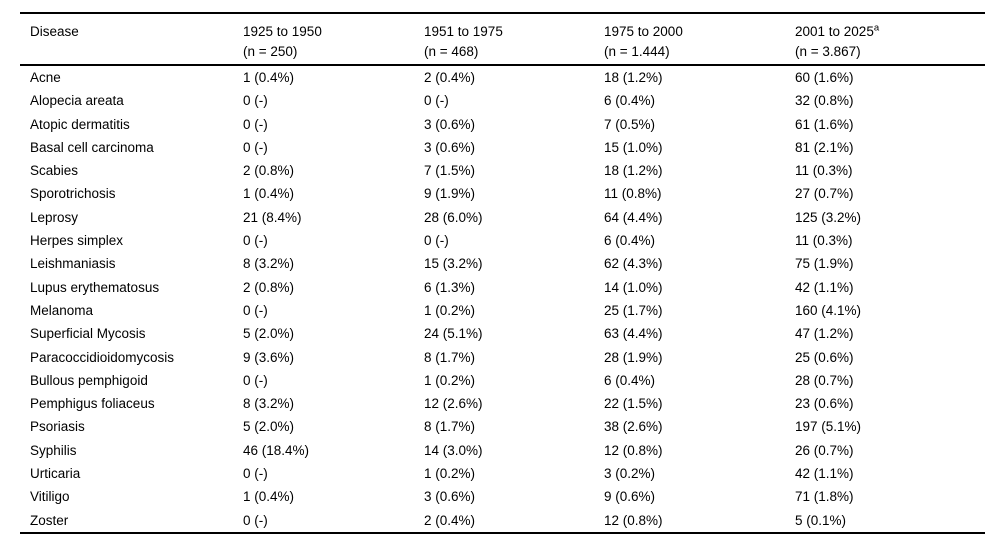 The width and height of the screenshot is (1000, 551). Describe the element at coordinates (453, 264) in the screenshot. I see `value-cell-period-2: 15 (3.2%)` at that location.